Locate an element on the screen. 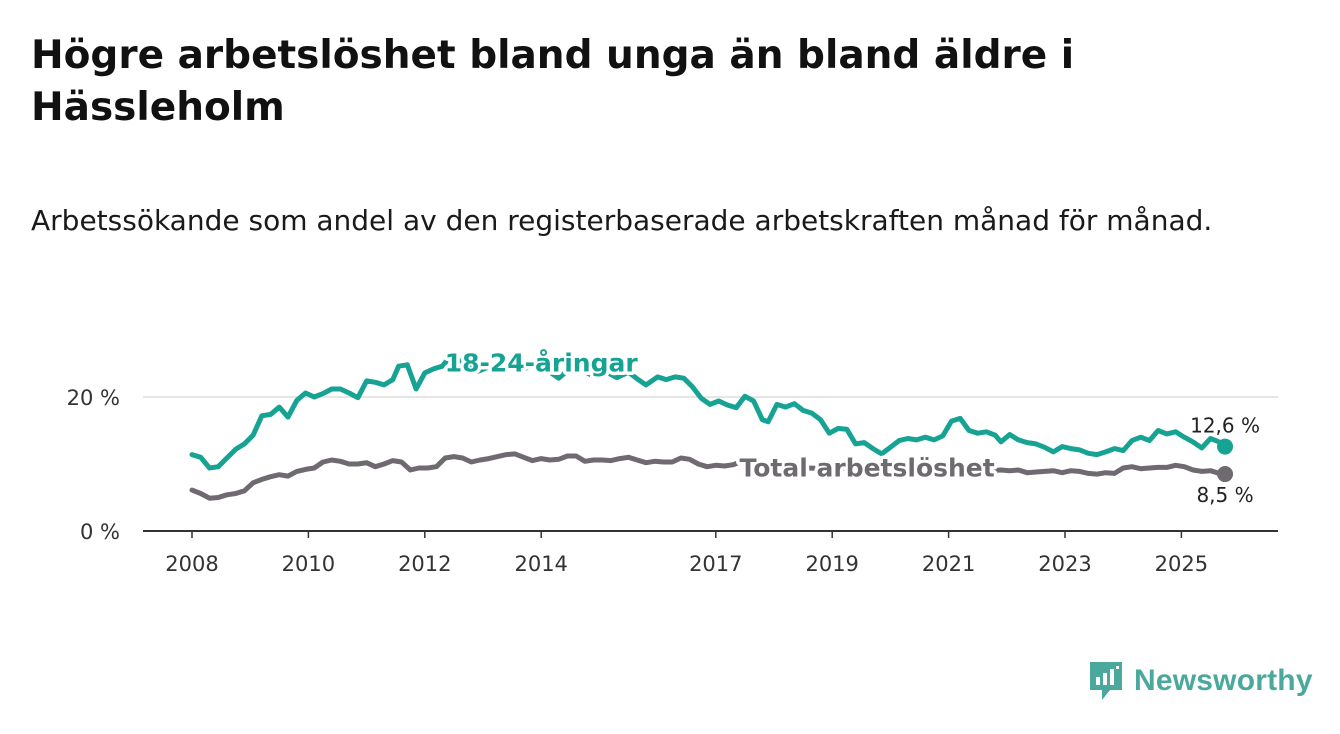 The image size is (1340, 734). y-axis-tick-labels: 0 % 20 % is located at coordinates (93, 465).